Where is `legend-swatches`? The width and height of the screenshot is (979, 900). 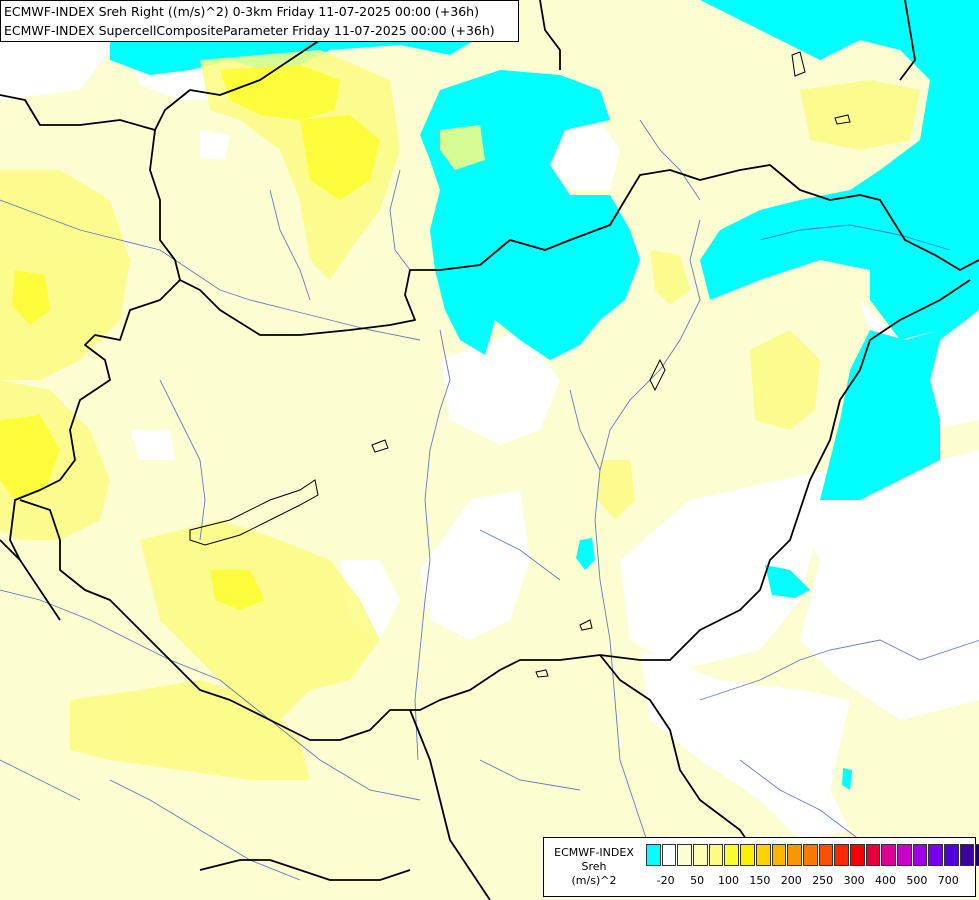
legend-swatches is located at coordinates (812, 855).